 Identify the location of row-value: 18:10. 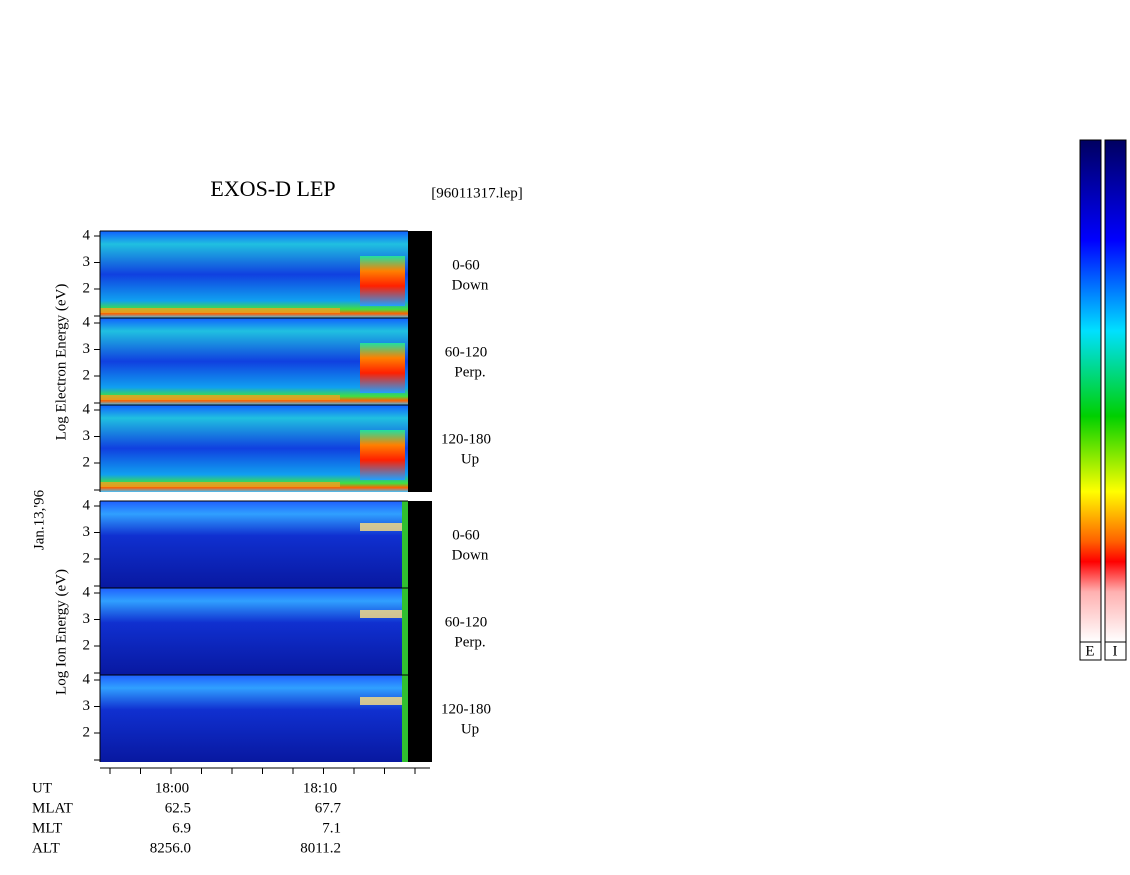
(320, 788).